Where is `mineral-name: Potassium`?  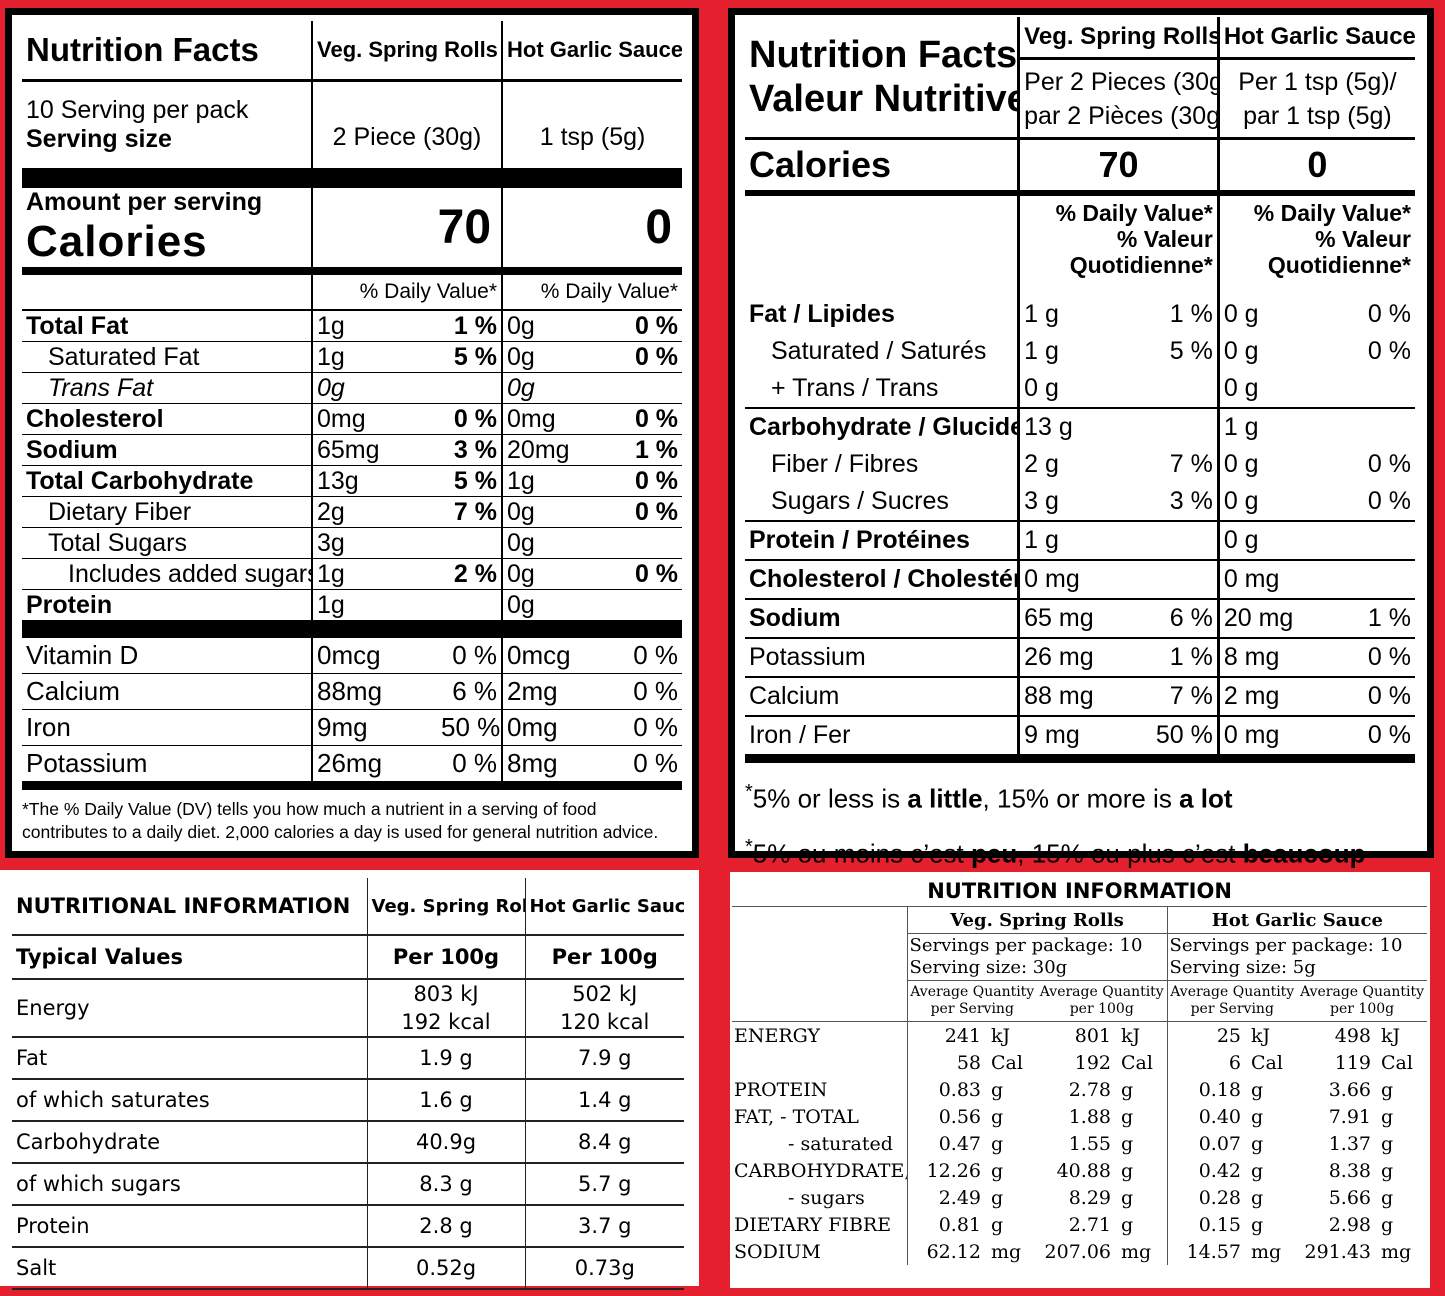 mineral-name: Potassium is located at coordinates (882, 657).